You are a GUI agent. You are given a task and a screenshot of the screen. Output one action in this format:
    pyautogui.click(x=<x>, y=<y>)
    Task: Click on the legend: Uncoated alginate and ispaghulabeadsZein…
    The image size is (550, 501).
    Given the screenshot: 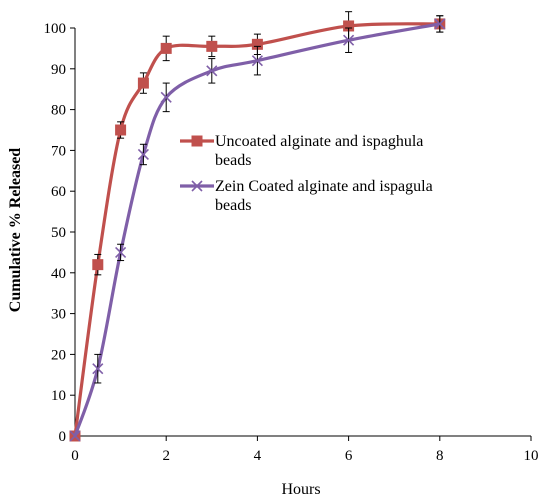 What is the action you would take?
    pyautogui.click(x=306, y=173)
    